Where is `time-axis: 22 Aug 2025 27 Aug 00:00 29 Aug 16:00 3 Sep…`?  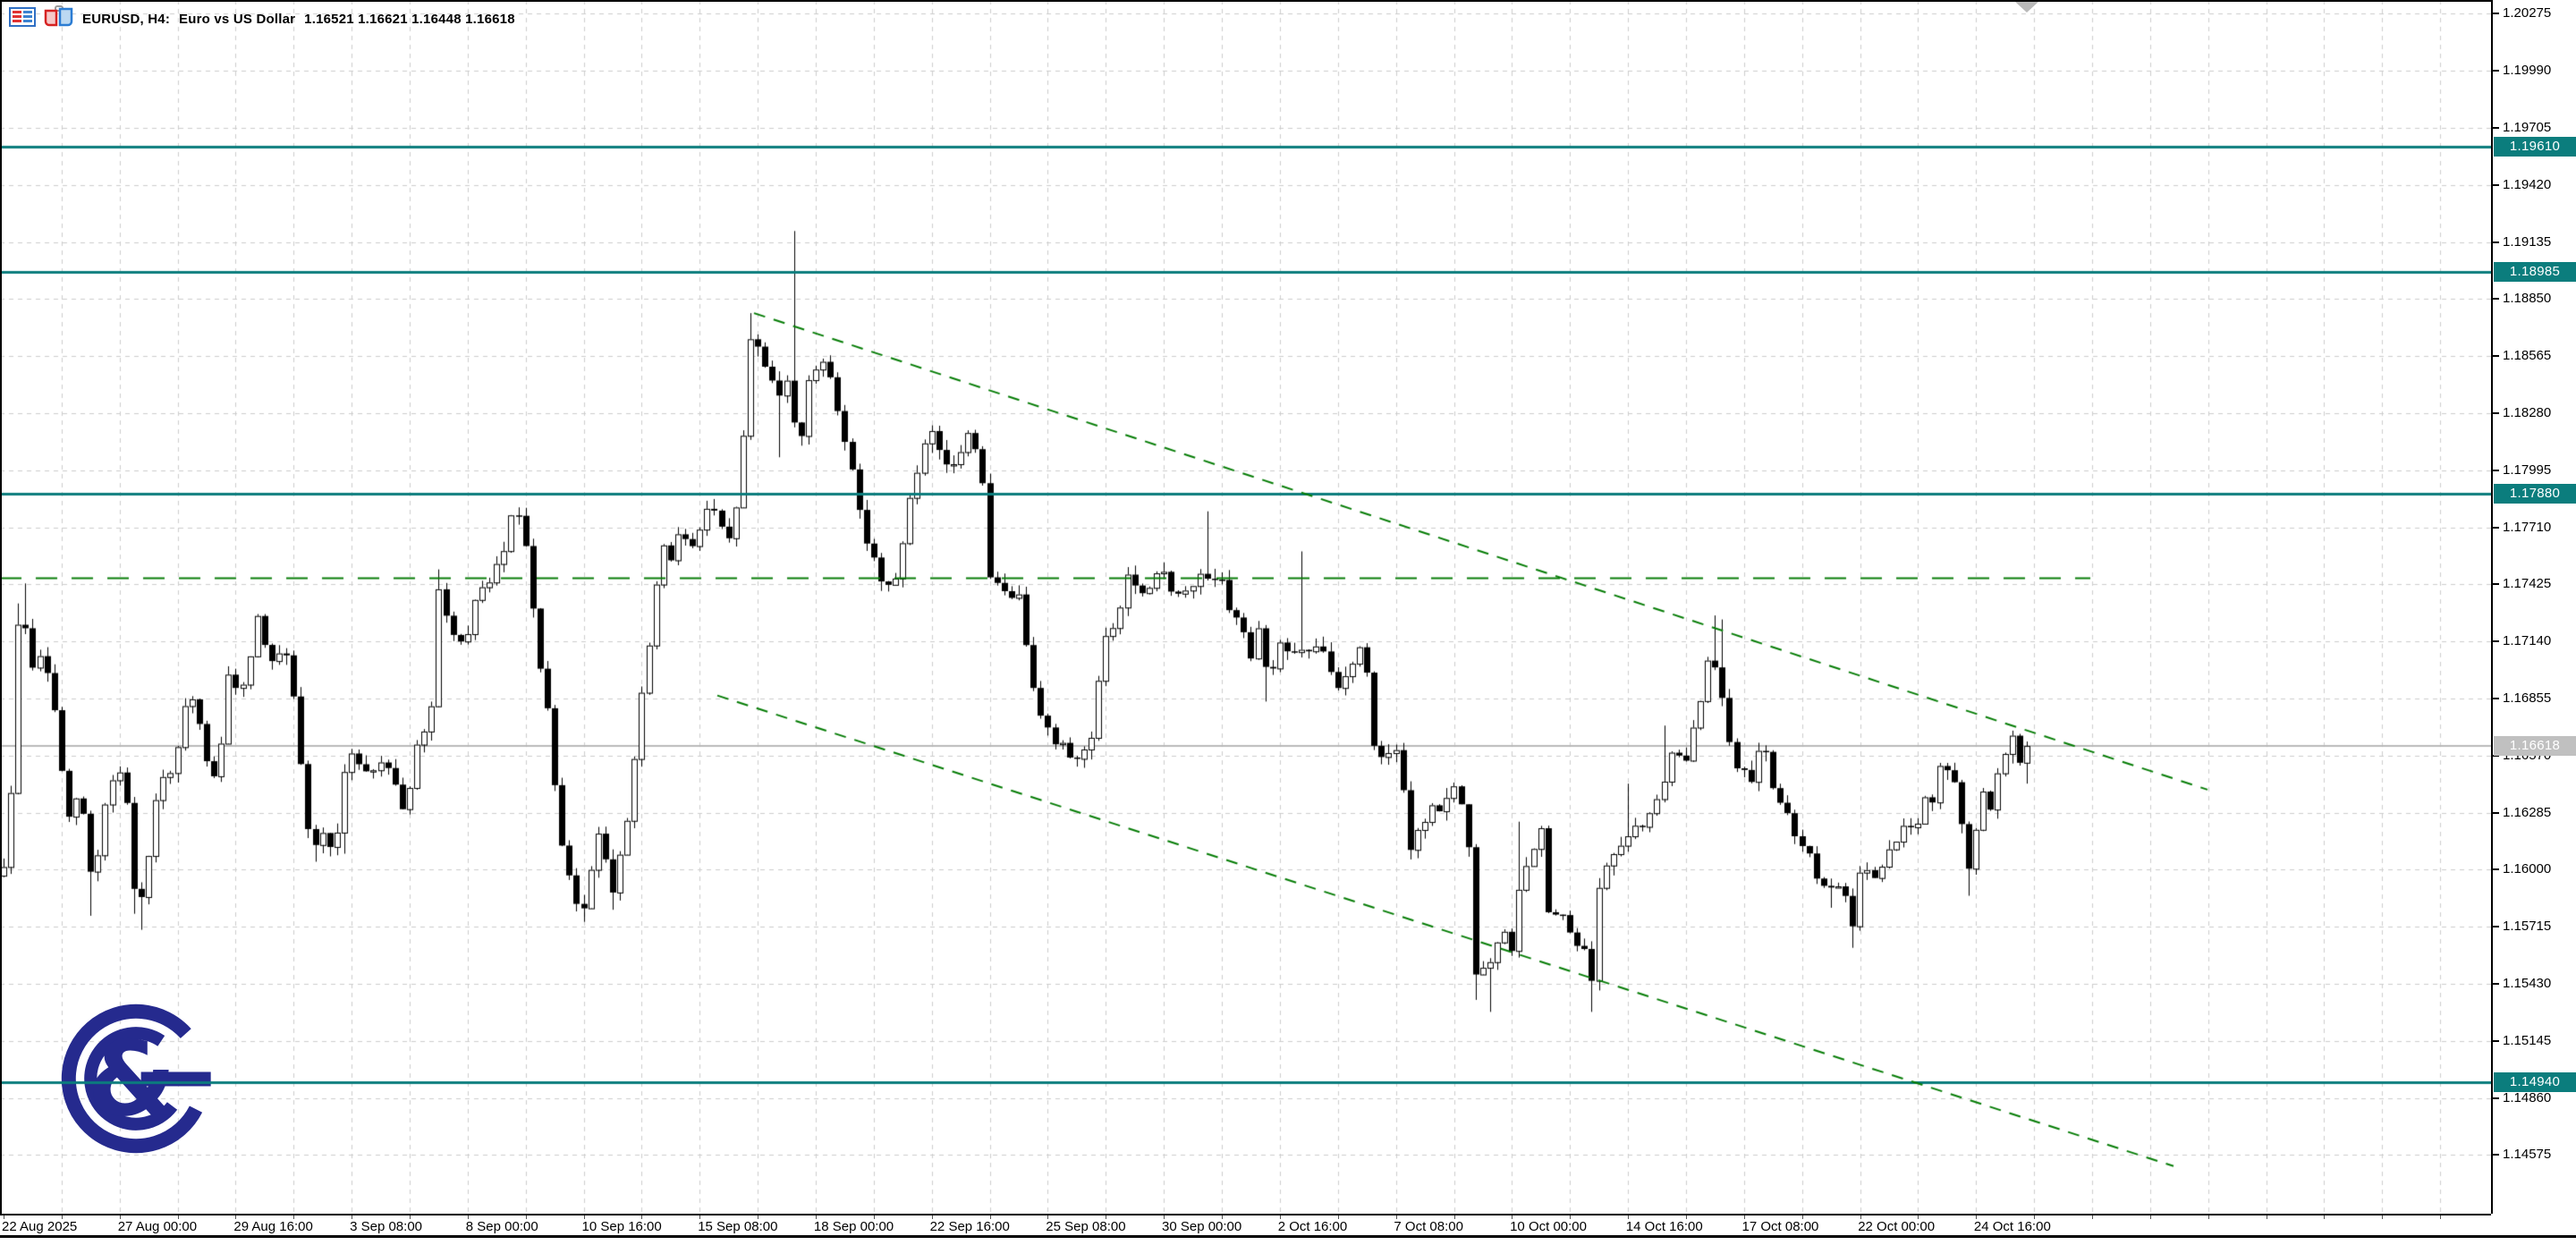
time-axis: 22 Aug 2025 27 Aug 00:00 29 Aug 16:00 3 Sep… is located at coordinates (1245, 1225).